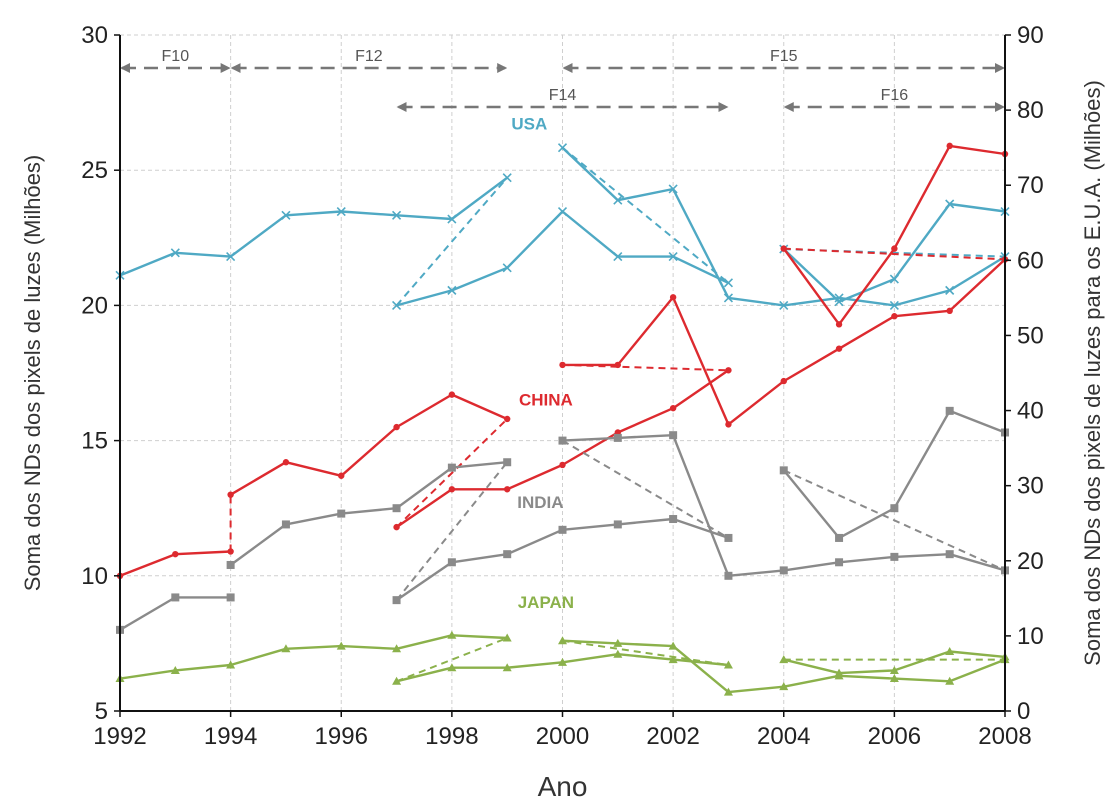 The height and width of the screenshot is (803, 1112). I want to click on x-axis-title: Ano, so click(563, 786).